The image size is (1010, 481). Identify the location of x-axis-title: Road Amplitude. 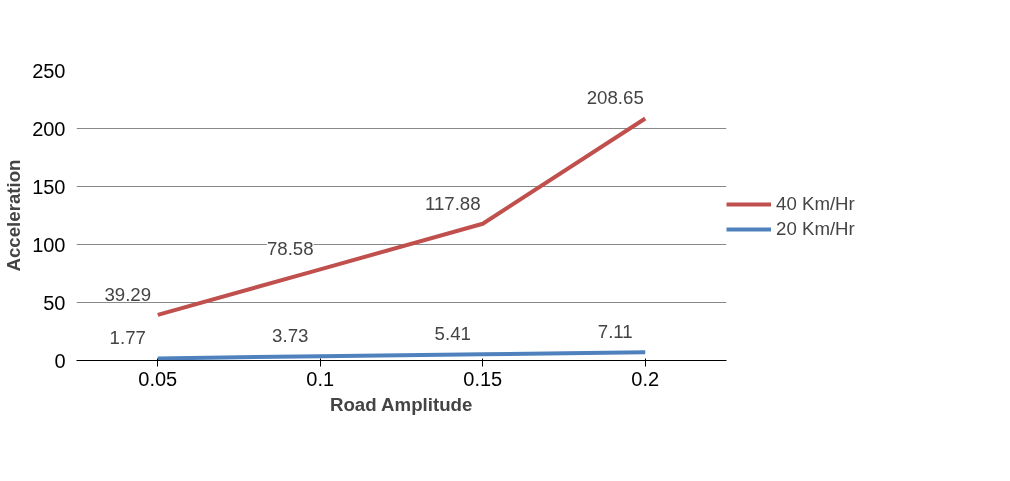
(401, 404).